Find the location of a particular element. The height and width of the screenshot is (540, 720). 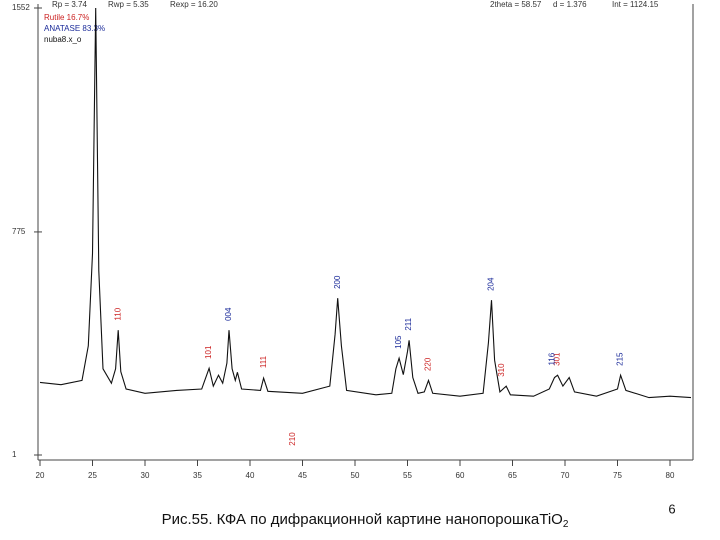

x-tick-label: 45 is located at coordinates (302, 475).